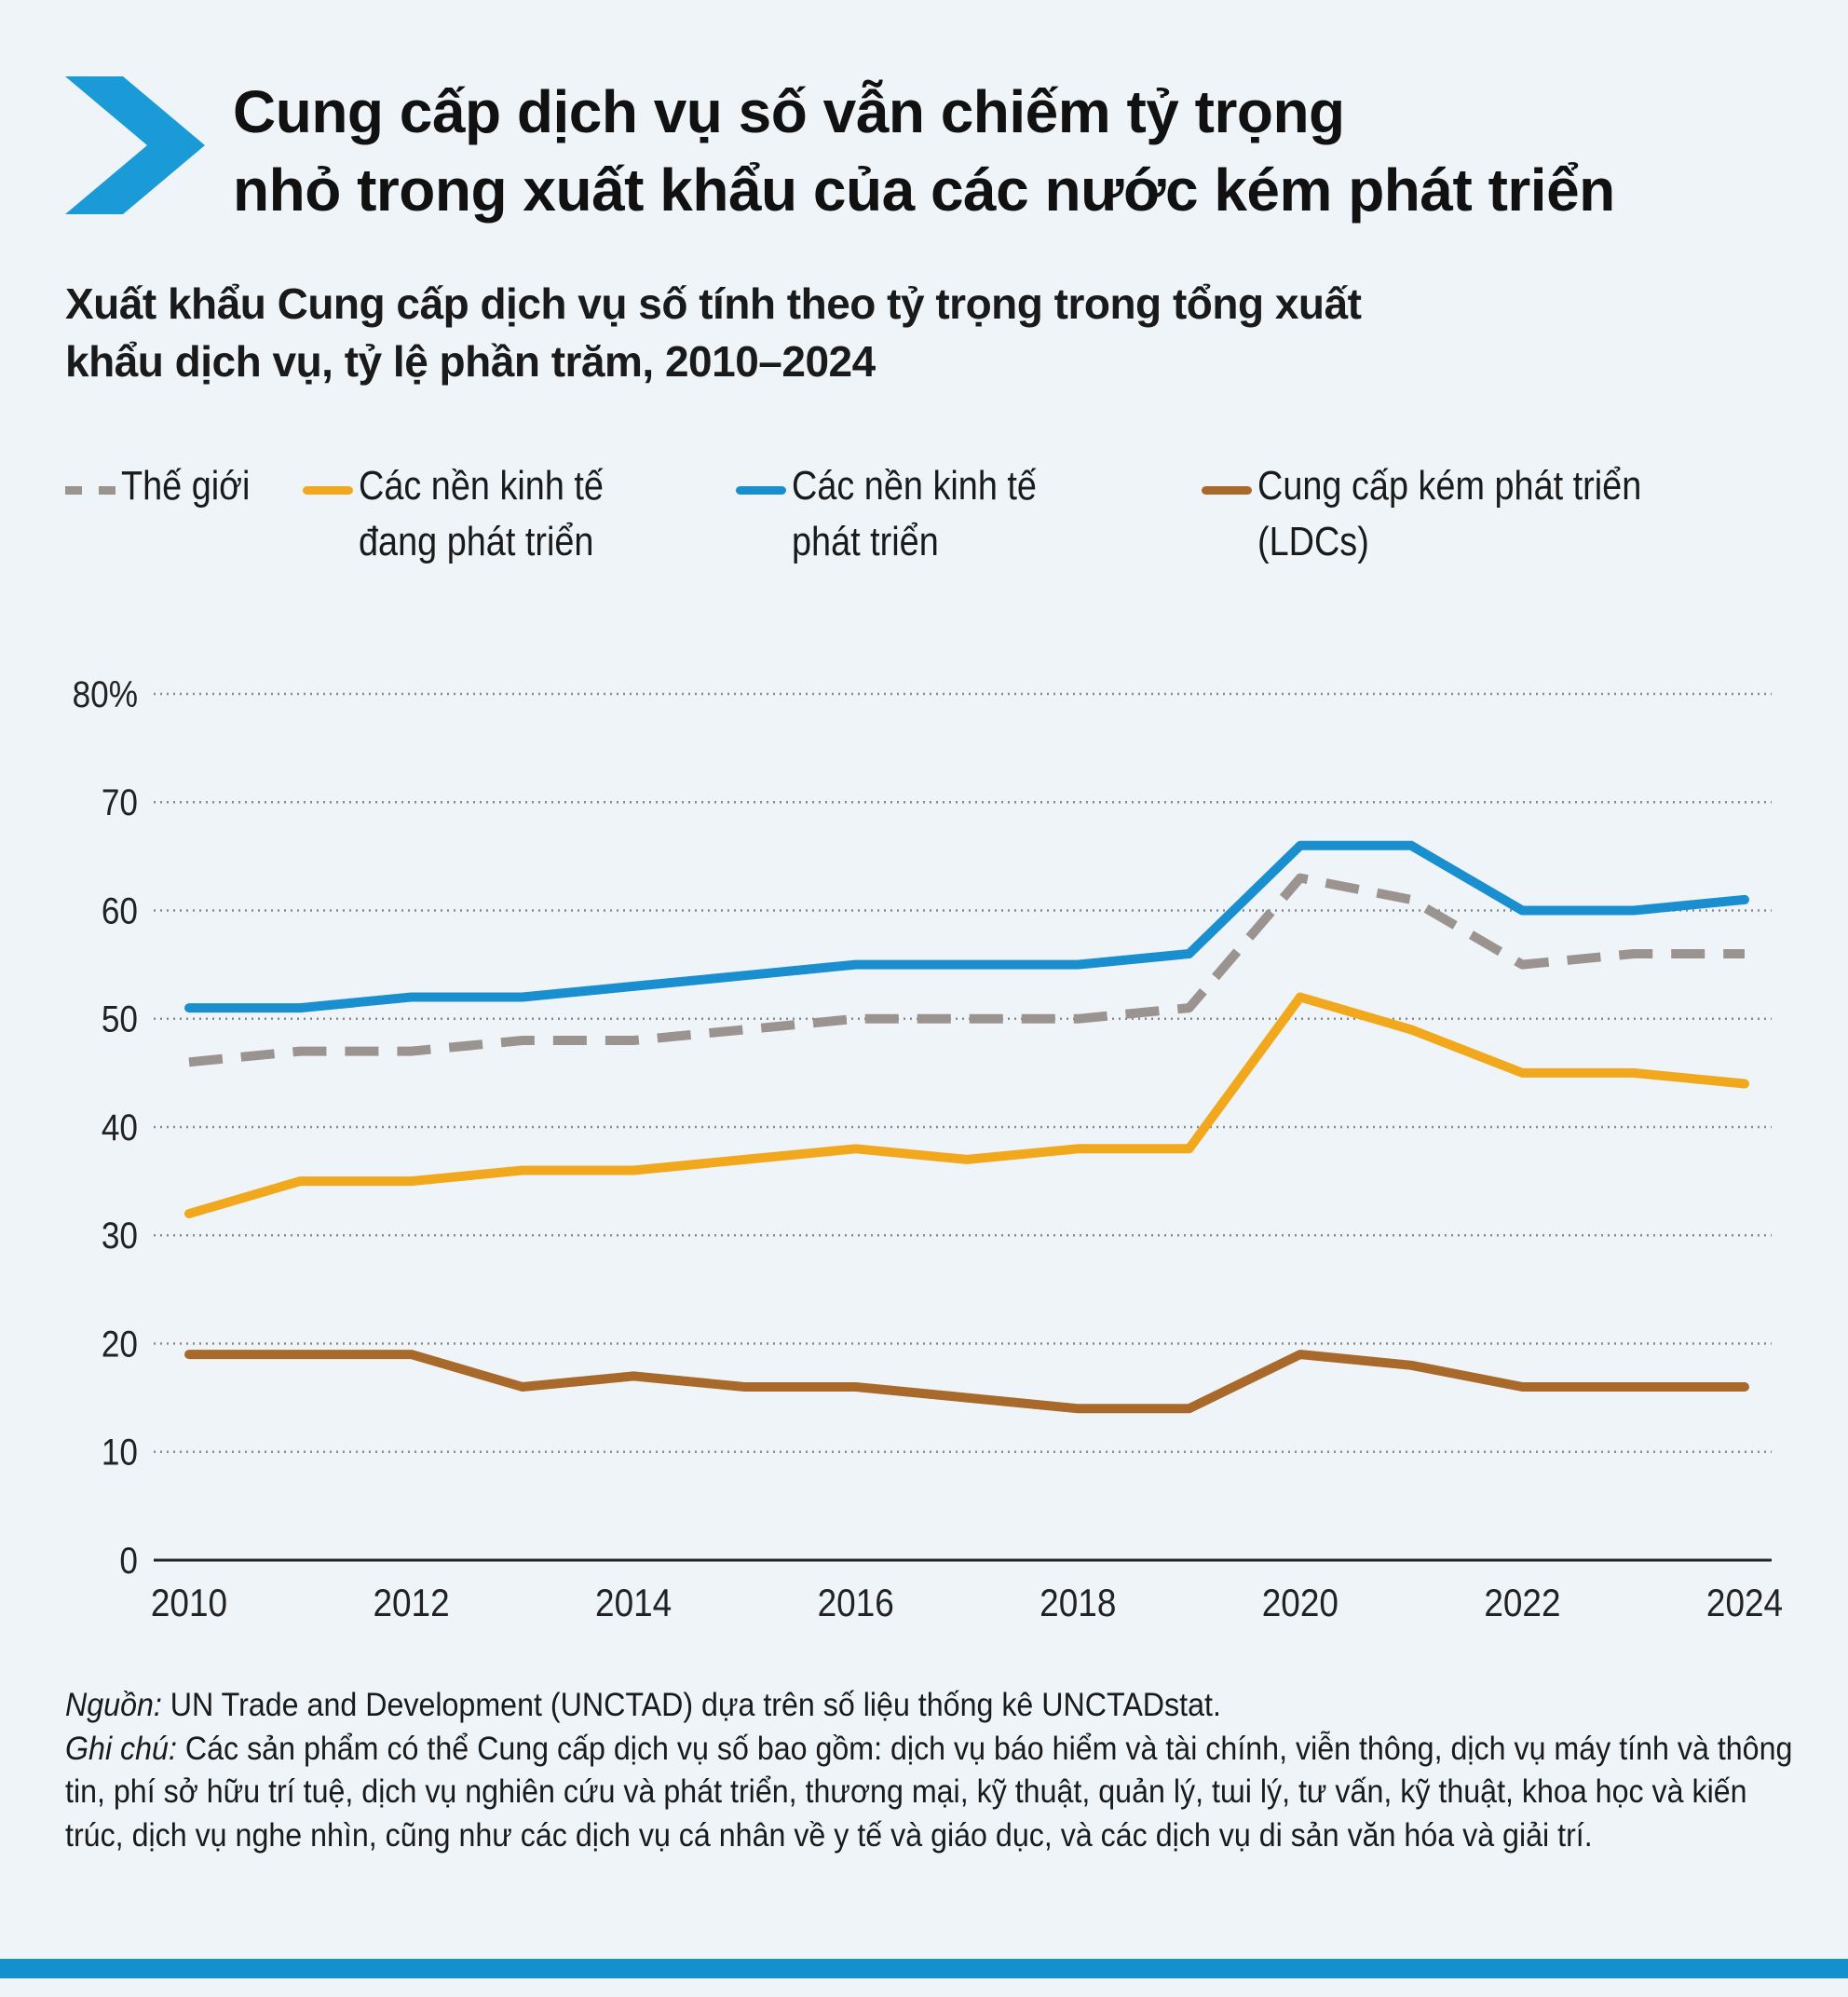 This screenshot has width=1848, height=1997. What do you see at coordinates (135, 145) in the screenshot?
I see `chevron-logo-icon` at bounding box center [135, 145].